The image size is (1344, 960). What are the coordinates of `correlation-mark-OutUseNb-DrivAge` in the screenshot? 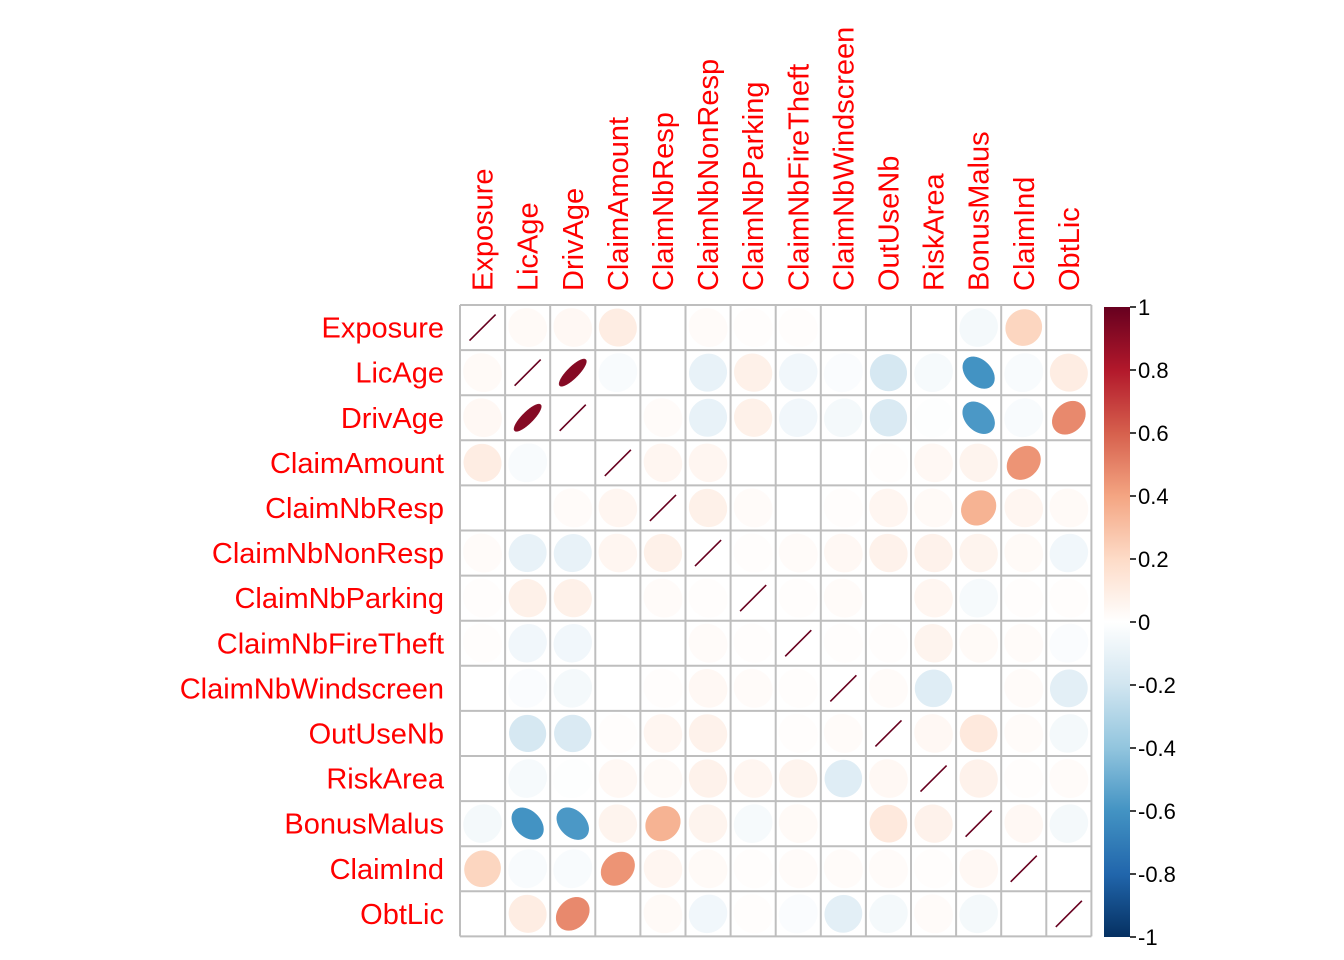 It's located at (573, 733).